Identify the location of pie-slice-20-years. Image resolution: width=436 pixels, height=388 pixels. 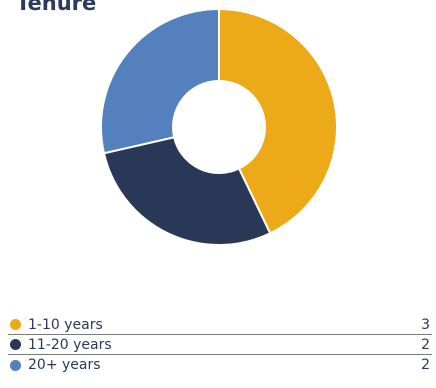
(160, 81).